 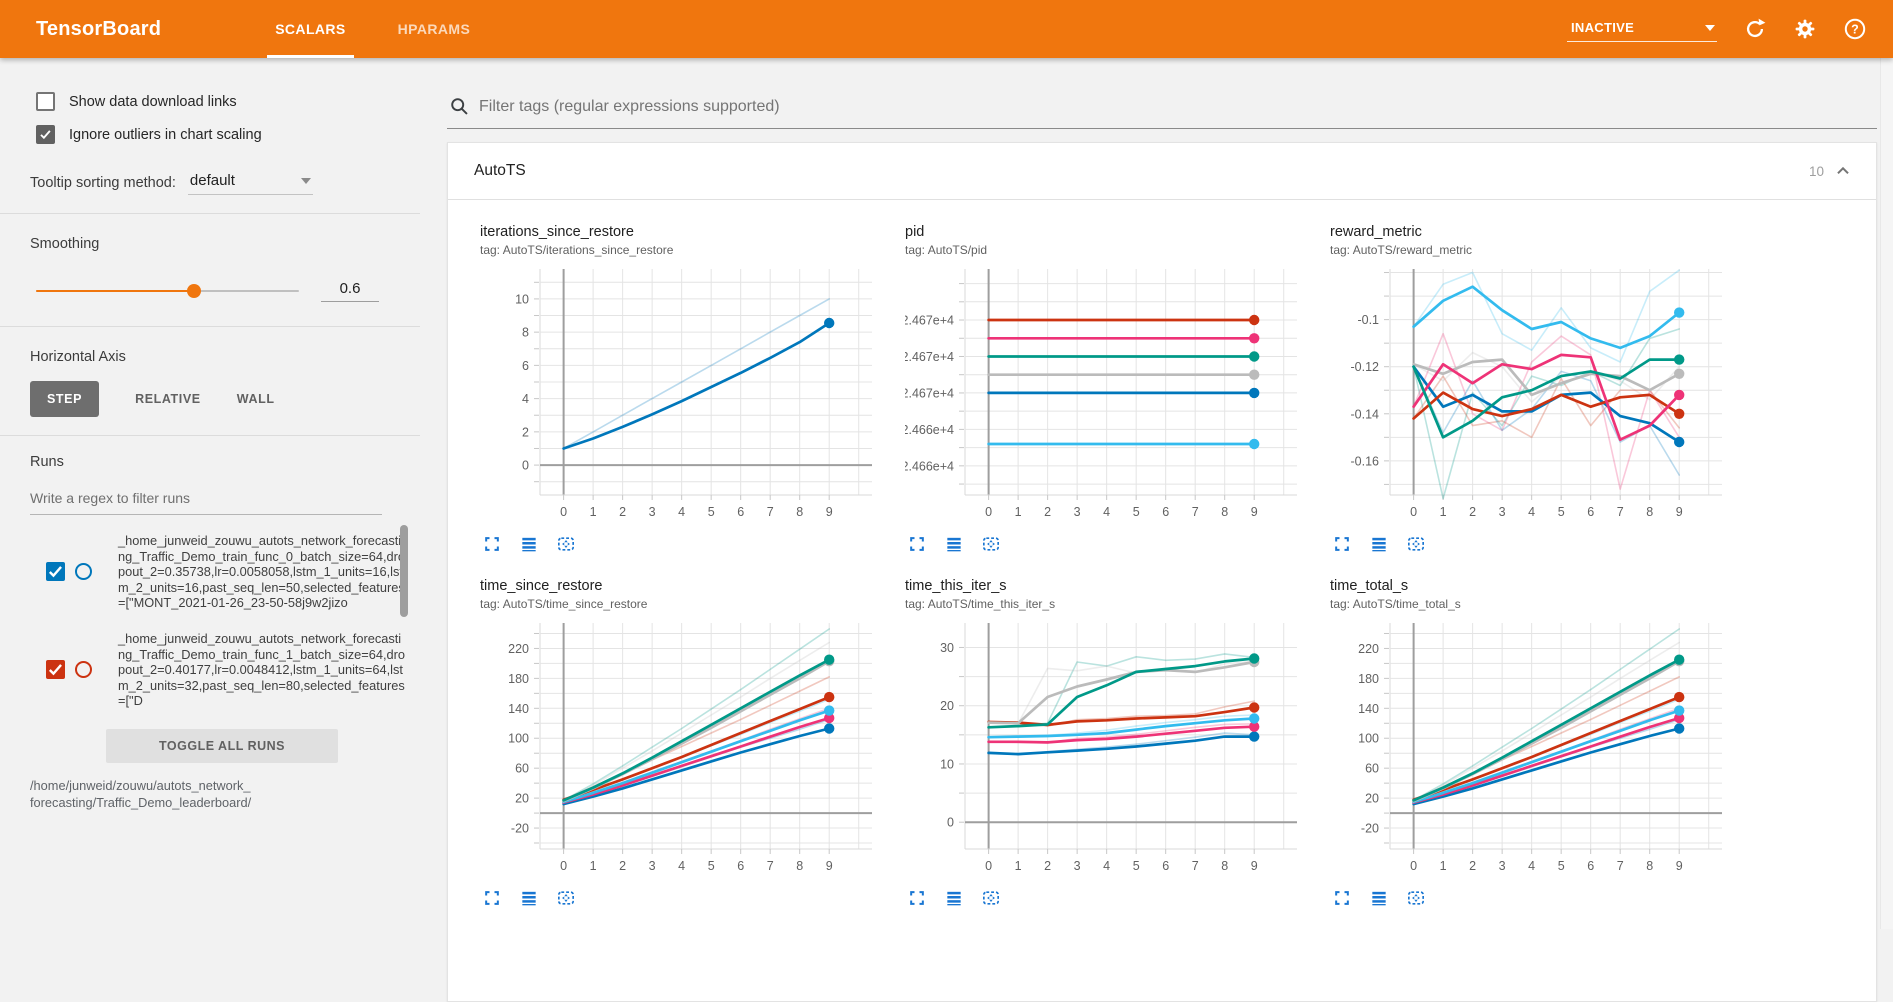 I want to click on help-icon: ?, so click(x=1855, y=29).